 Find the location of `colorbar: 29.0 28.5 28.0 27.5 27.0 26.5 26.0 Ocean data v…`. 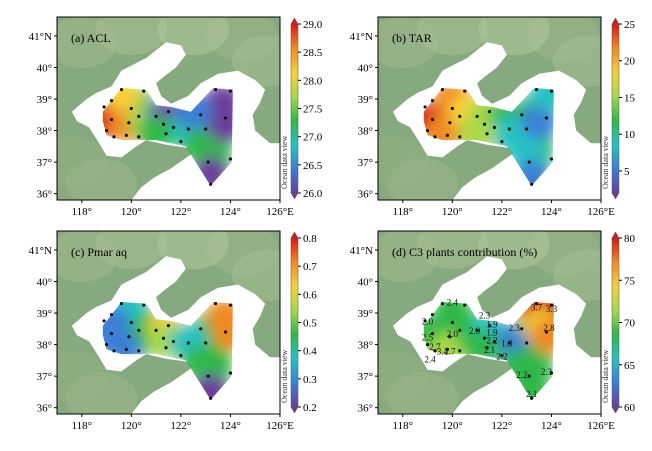

colorbar: 29.0 28.5 28.0 27.5 27.0 26.5 26.0 Ocean data v… is located at coordinates (301, 108).